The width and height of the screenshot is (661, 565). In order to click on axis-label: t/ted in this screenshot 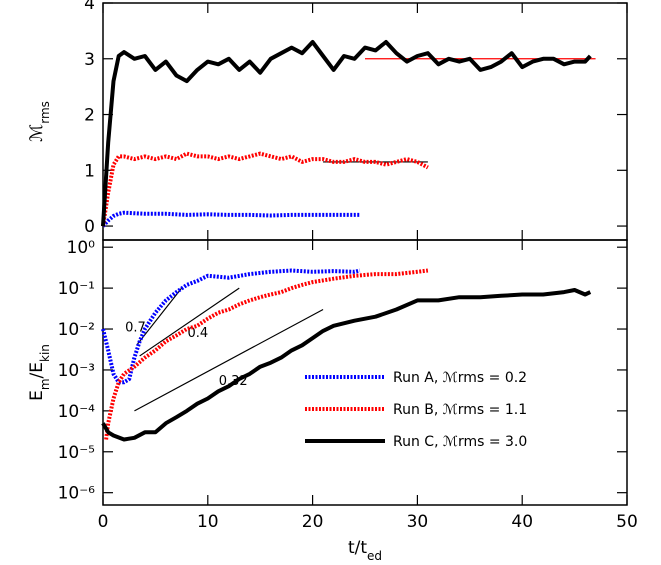, I will do `click(365, 550)`.